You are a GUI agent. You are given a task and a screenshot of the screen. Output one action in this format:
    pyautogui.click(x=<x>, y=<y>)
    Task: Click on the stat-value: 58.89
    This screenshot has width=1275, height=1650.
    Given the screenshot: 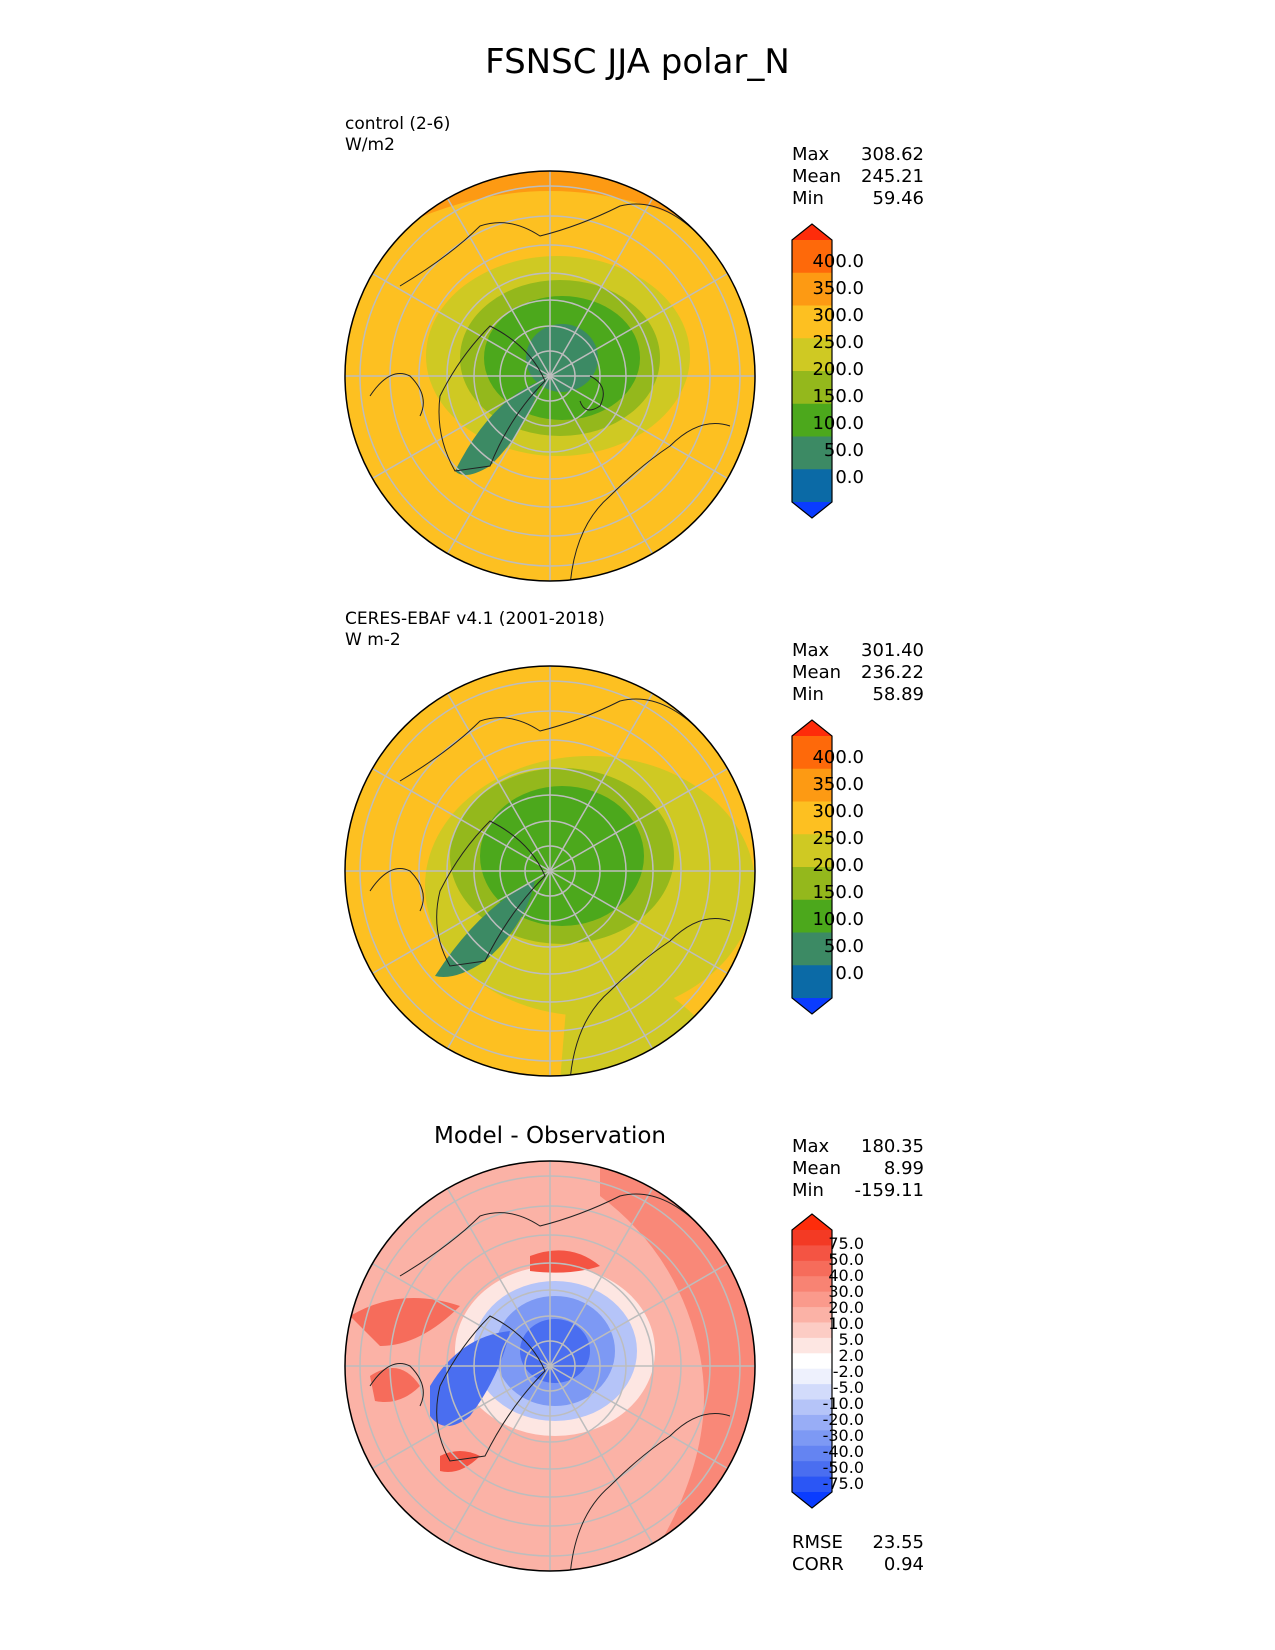 What is the action you would take?
    pyautogui.click(x=898, y=694)
    